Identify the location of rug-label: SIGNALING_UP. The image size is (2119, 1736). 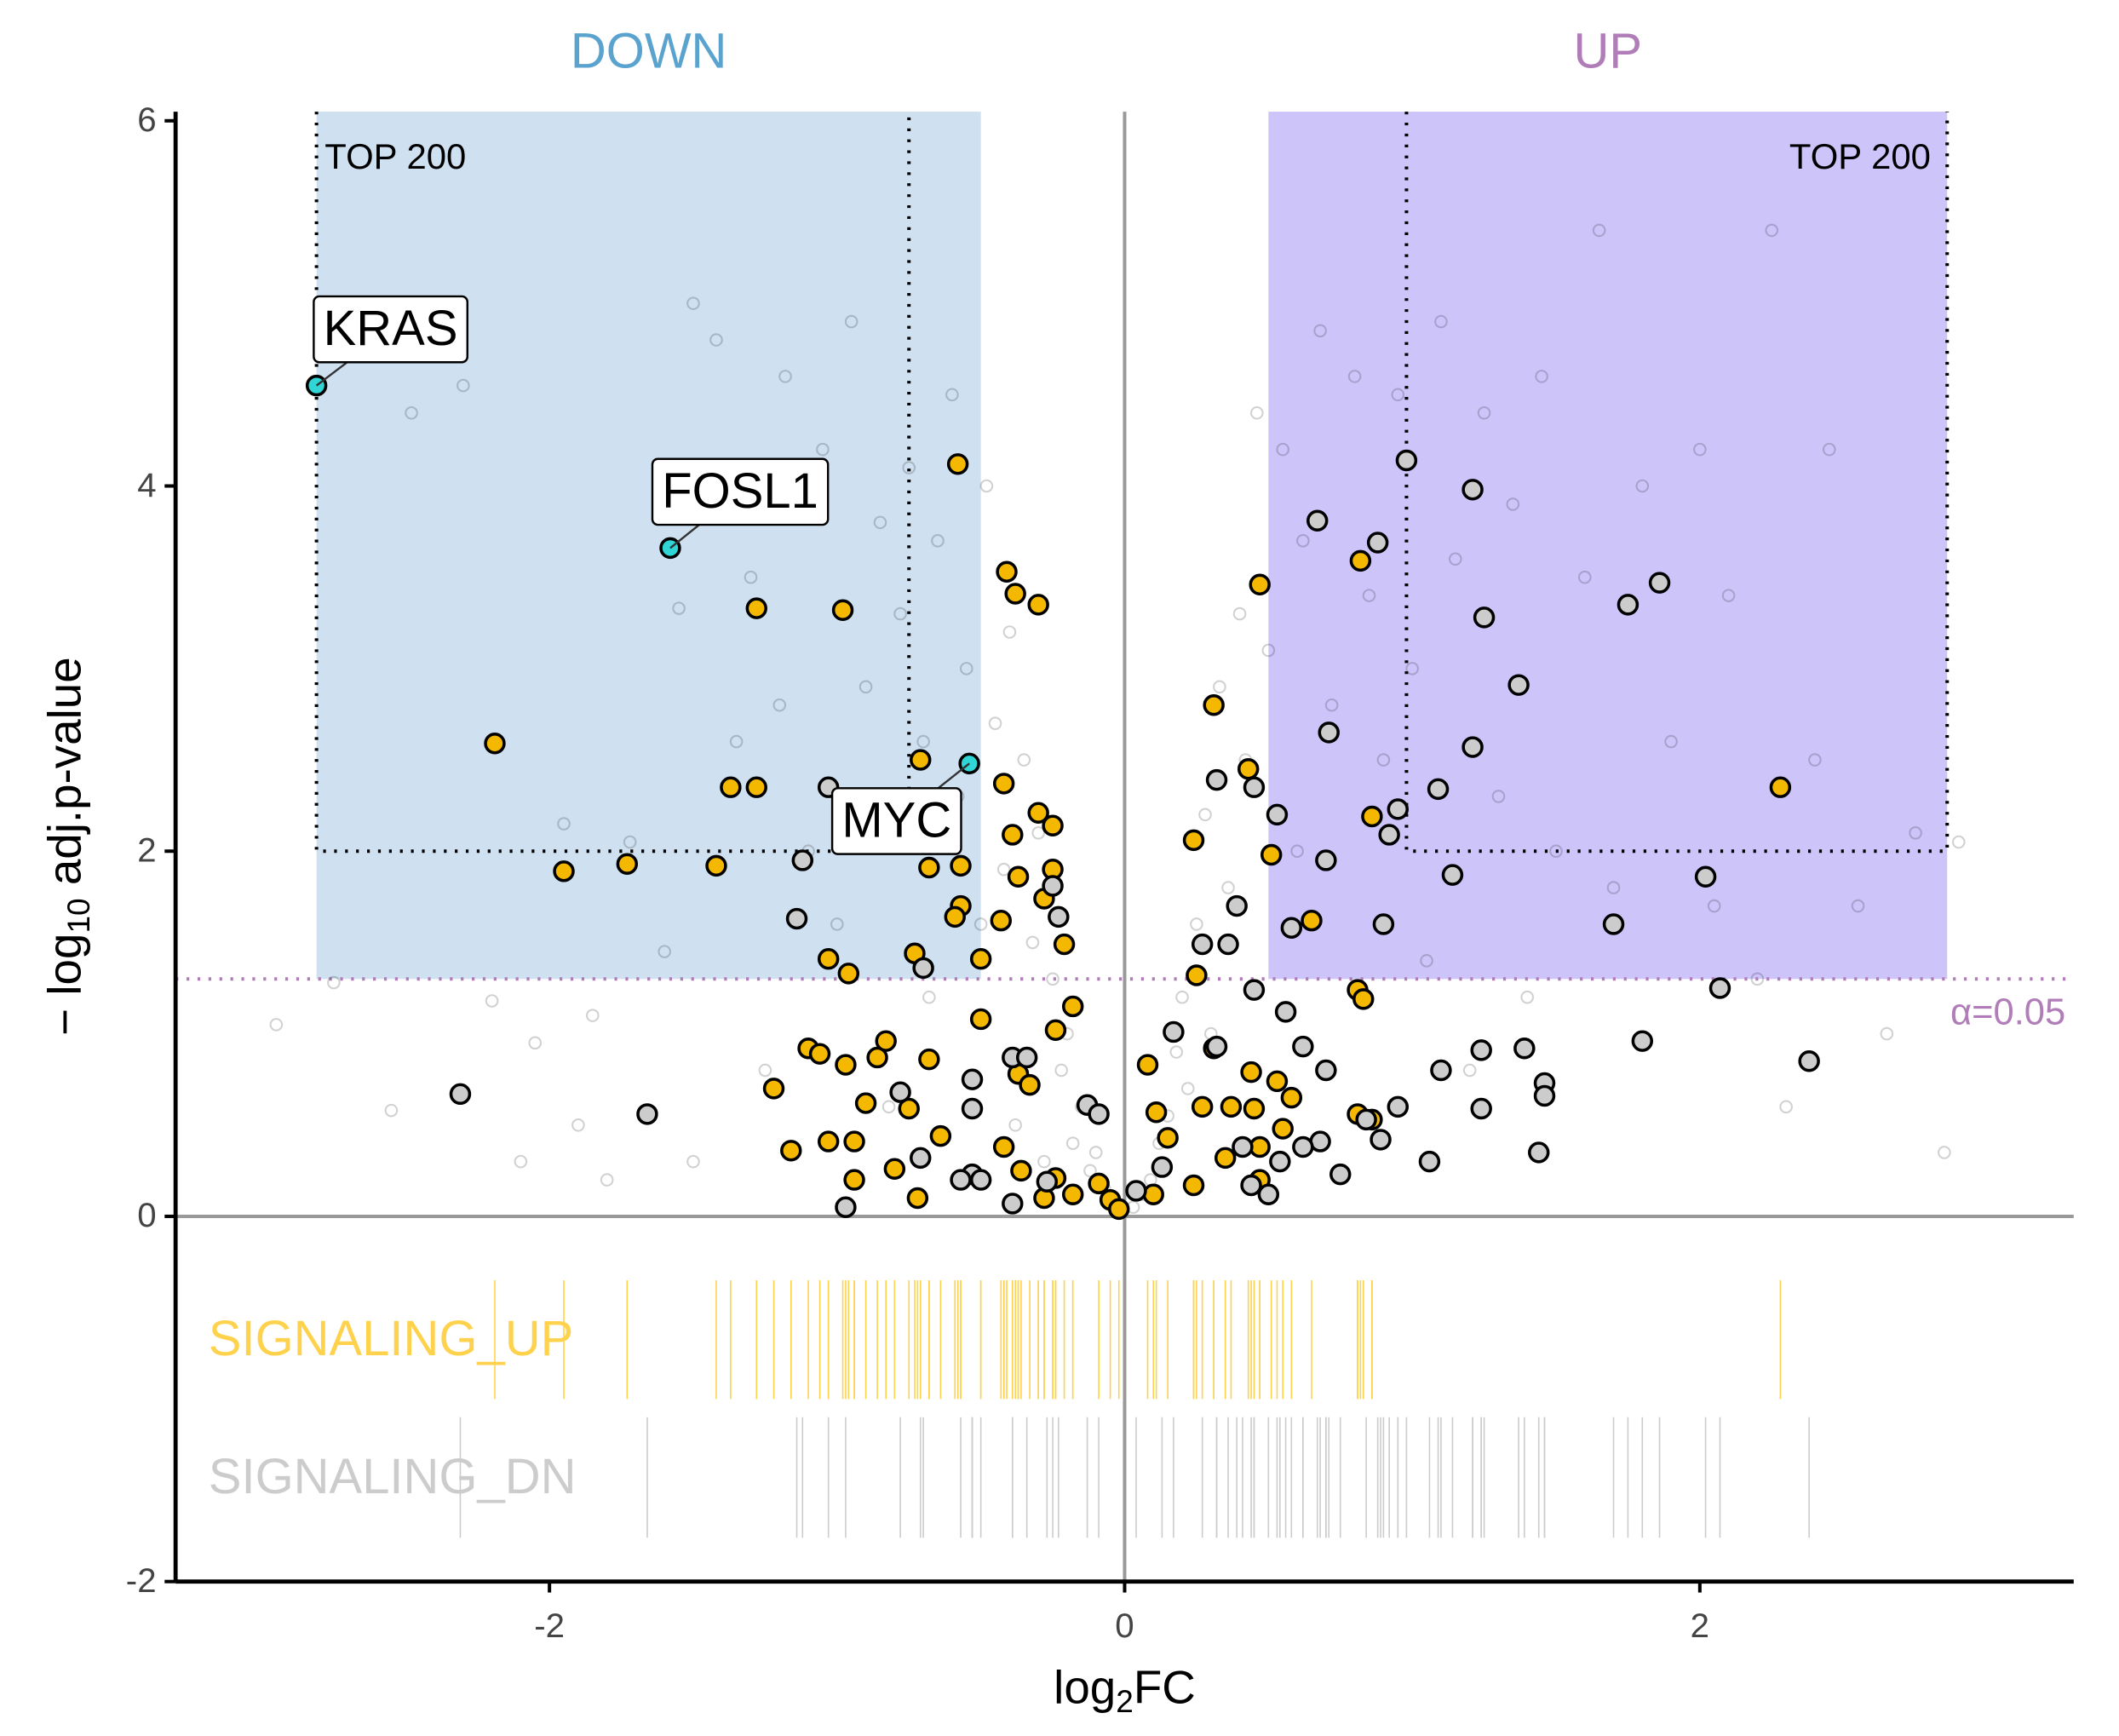
(391, 1339).